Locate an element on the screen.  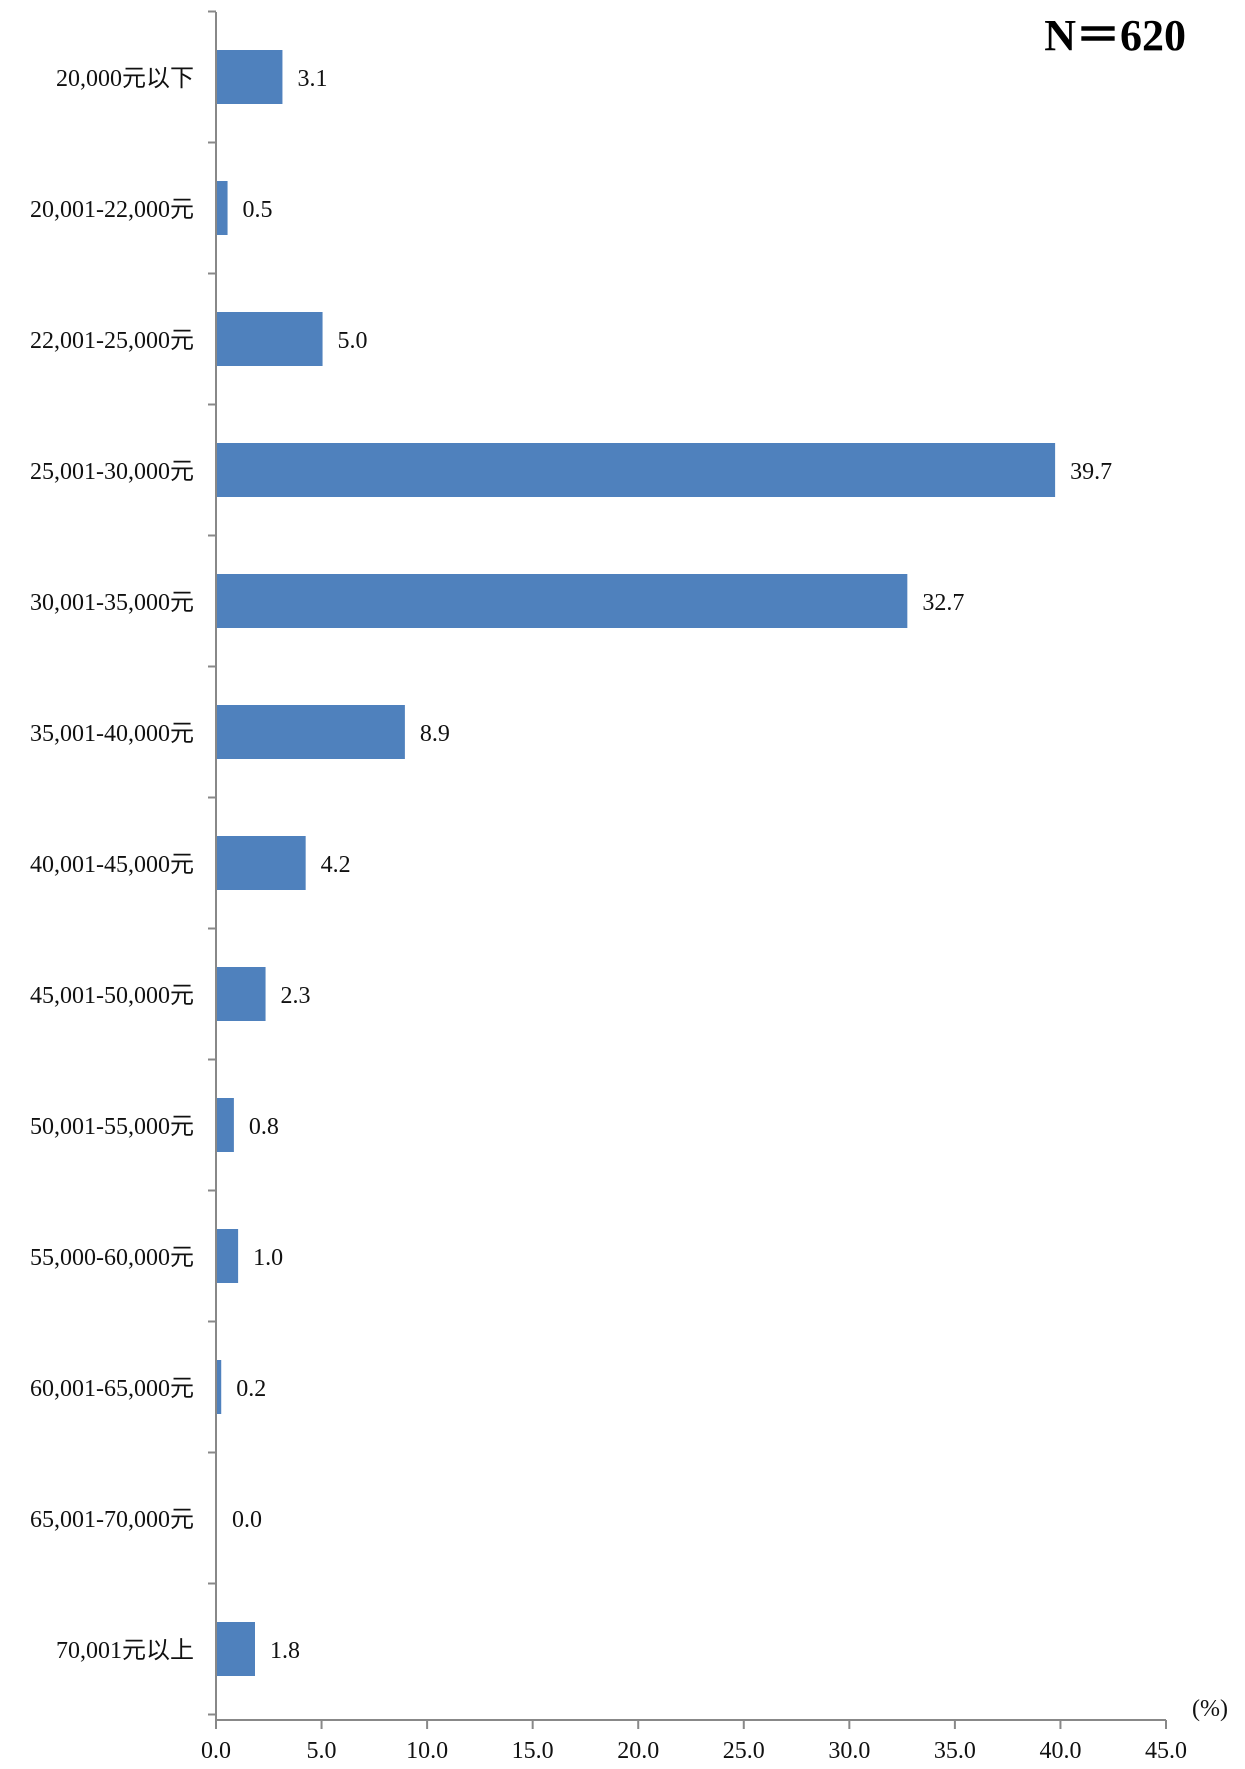
sample-size-annotation: N＝620 is located at coordinates (1115, 35).